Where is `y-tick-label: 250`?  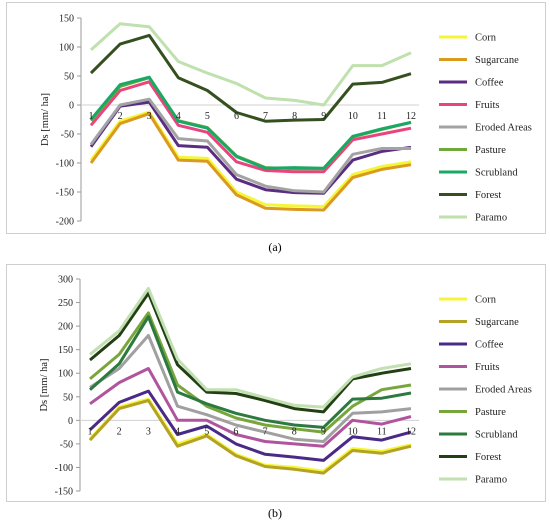
y-tick-label: 250 is located at coordinates (65, 303).